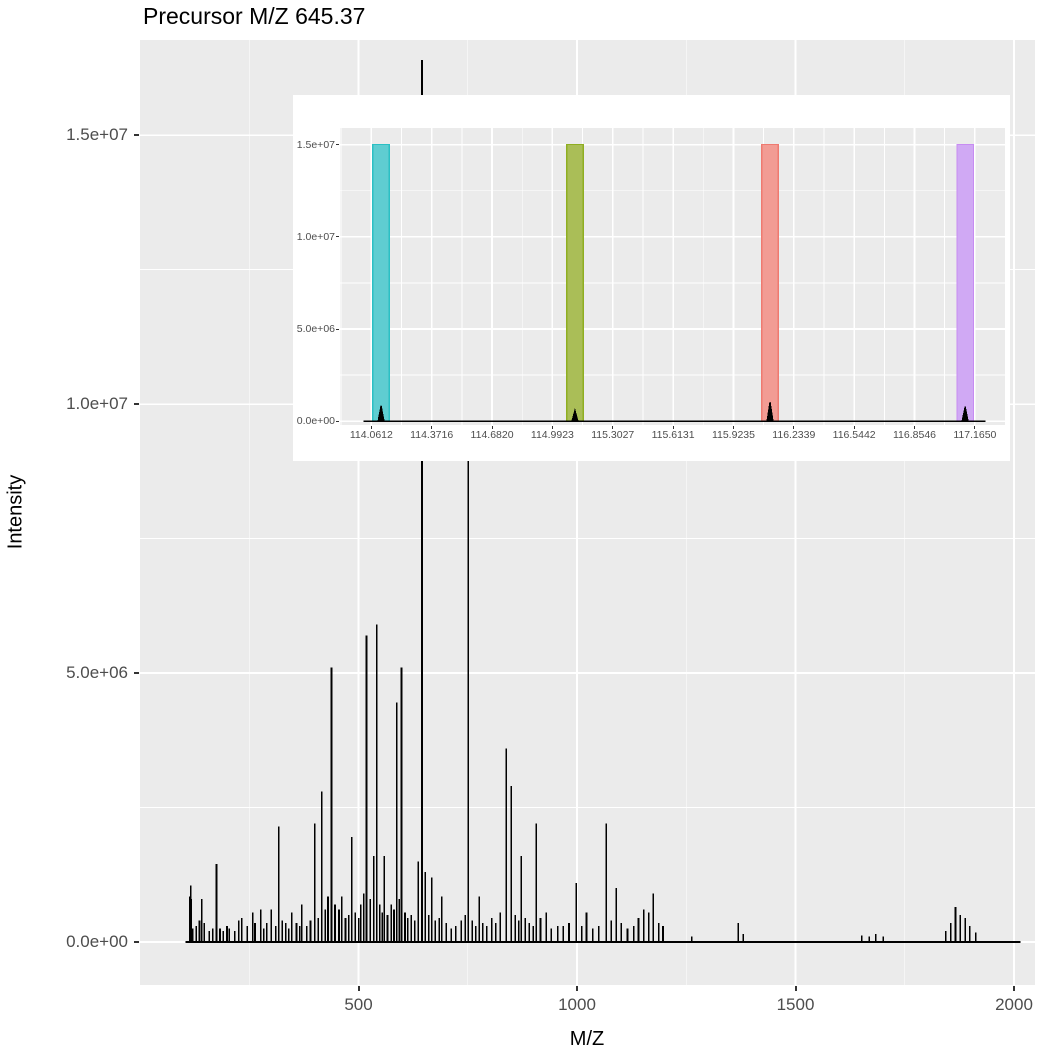  I want to click on tick-label: 115.6131, so click(673, 435).